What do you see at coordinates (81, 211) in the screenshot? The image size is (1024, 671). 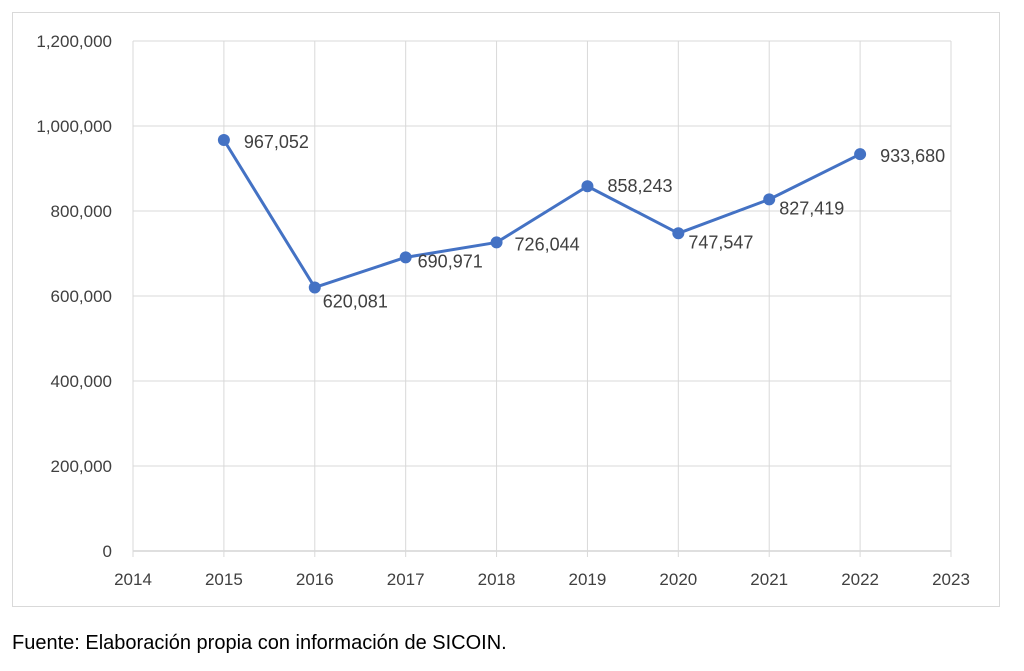 I see `y-tick-label: 800,000` at bounding box center [81, 211].